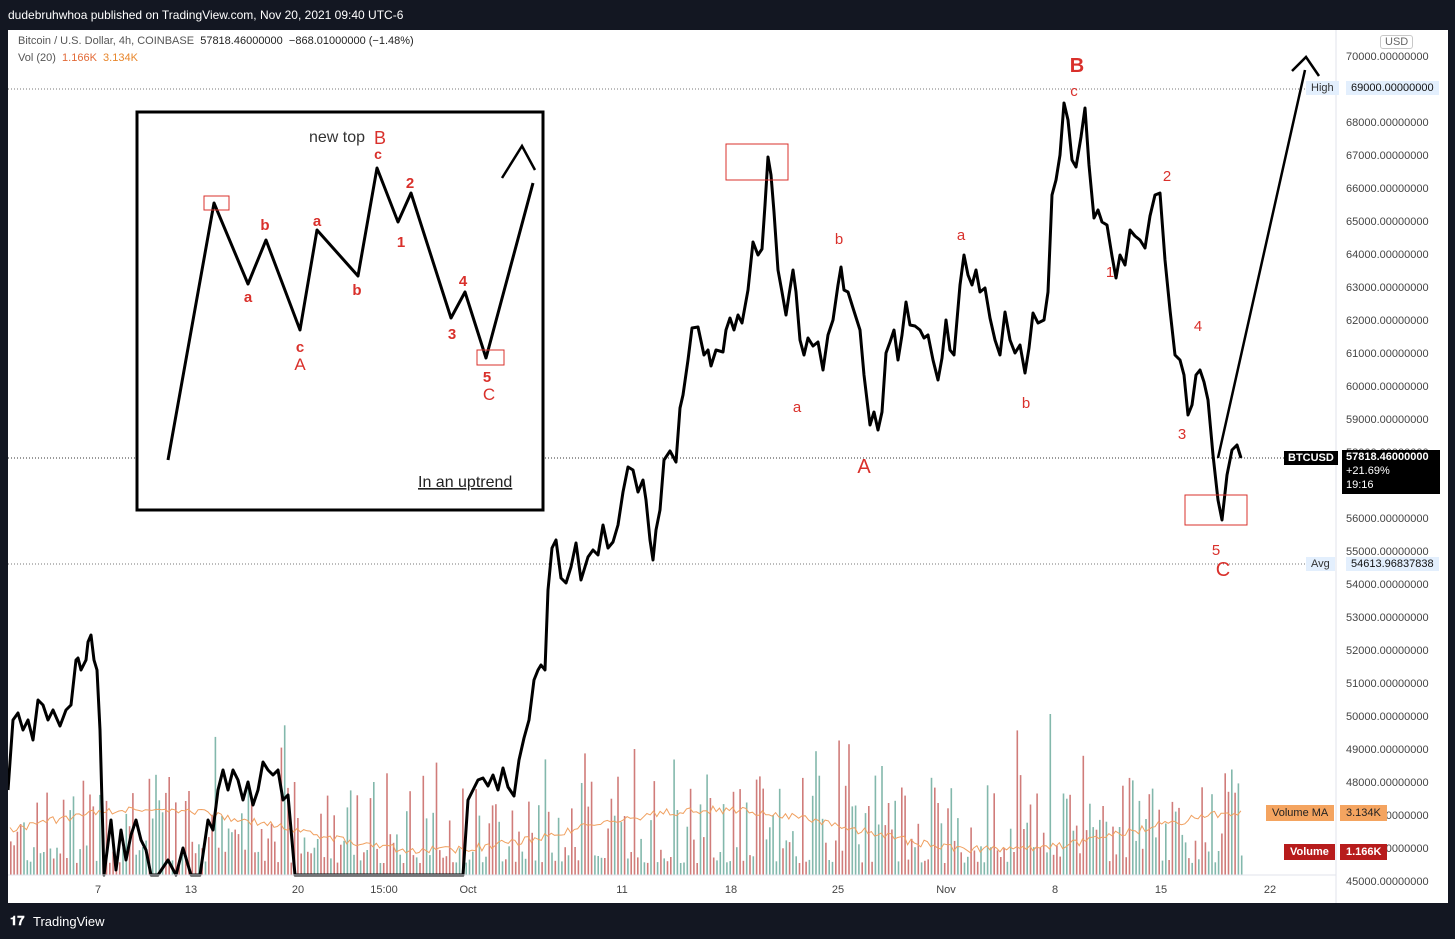  I want to click on currency-badge: USD, so click(1397, 42).